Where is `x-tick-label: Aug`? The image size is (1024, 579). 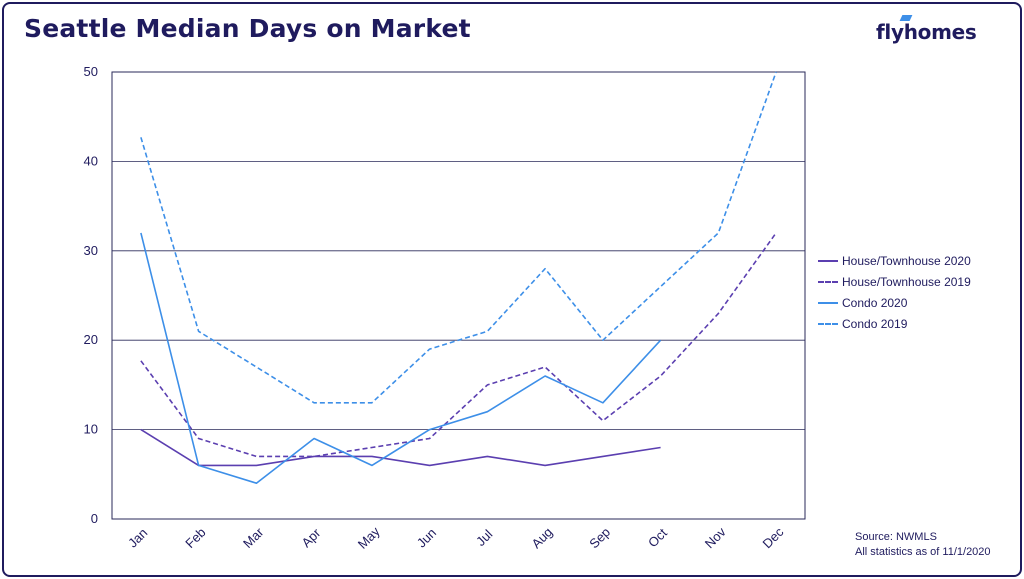
x-tick-label: Aug is located at coordinates (541, 537).